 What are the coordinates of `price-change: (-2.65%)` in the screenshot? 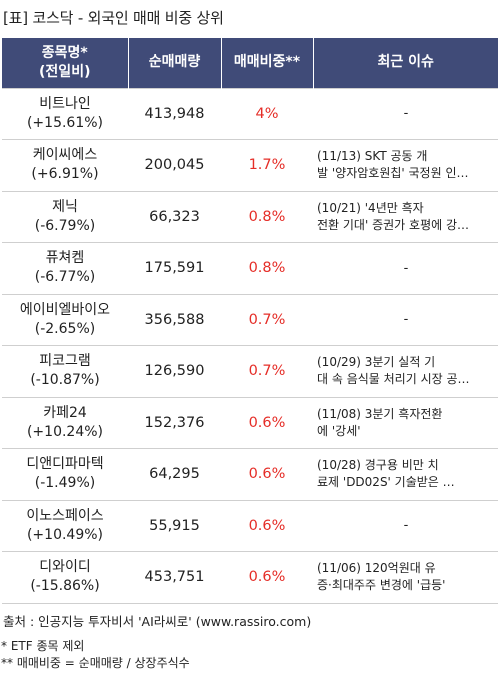 It's located at (65, 328).